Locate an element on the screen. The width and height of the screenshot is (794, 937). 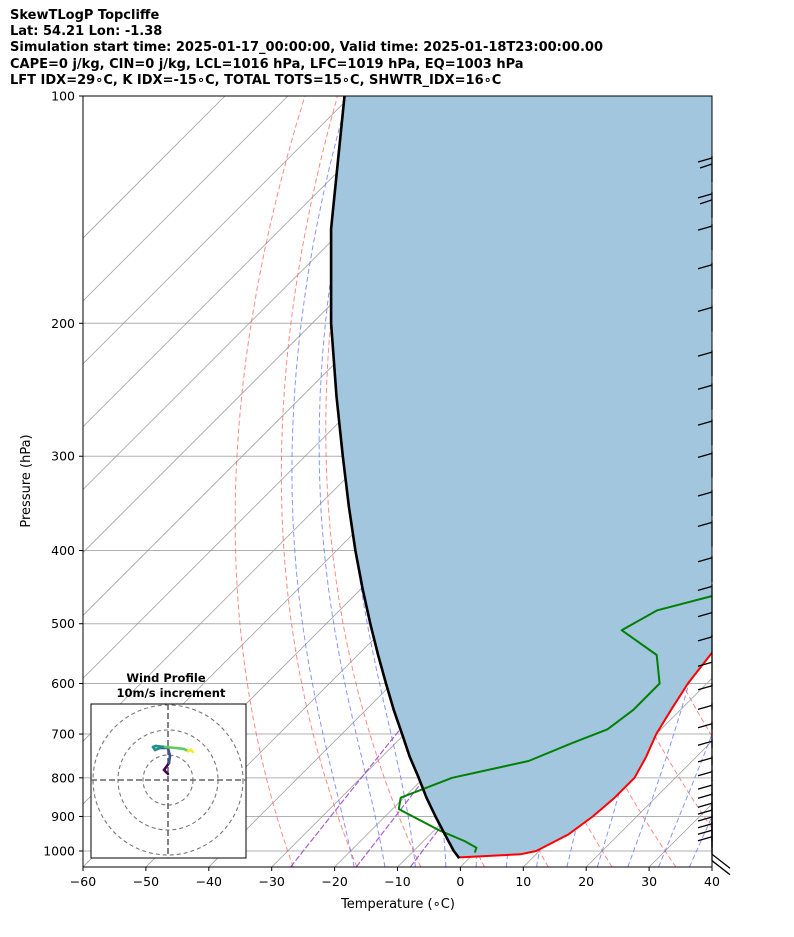
hodograph is located at coordinates (168, 781).